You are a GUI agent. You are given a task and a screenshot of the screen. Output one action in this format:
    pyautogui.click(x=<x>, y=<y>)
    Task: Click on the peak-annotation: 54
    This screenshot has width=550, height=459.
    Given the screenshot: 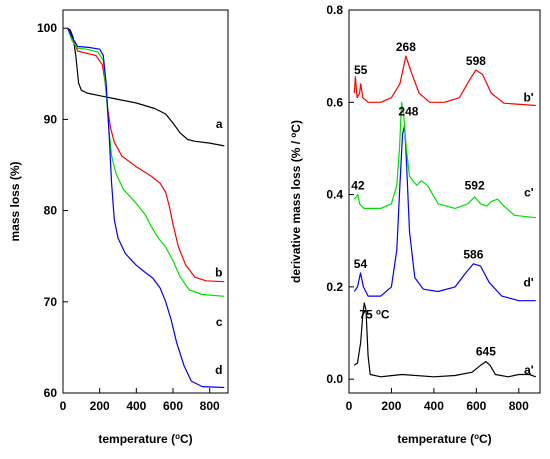 What is the action you would take?
    pyautogui.click(x=361, y=264)
    